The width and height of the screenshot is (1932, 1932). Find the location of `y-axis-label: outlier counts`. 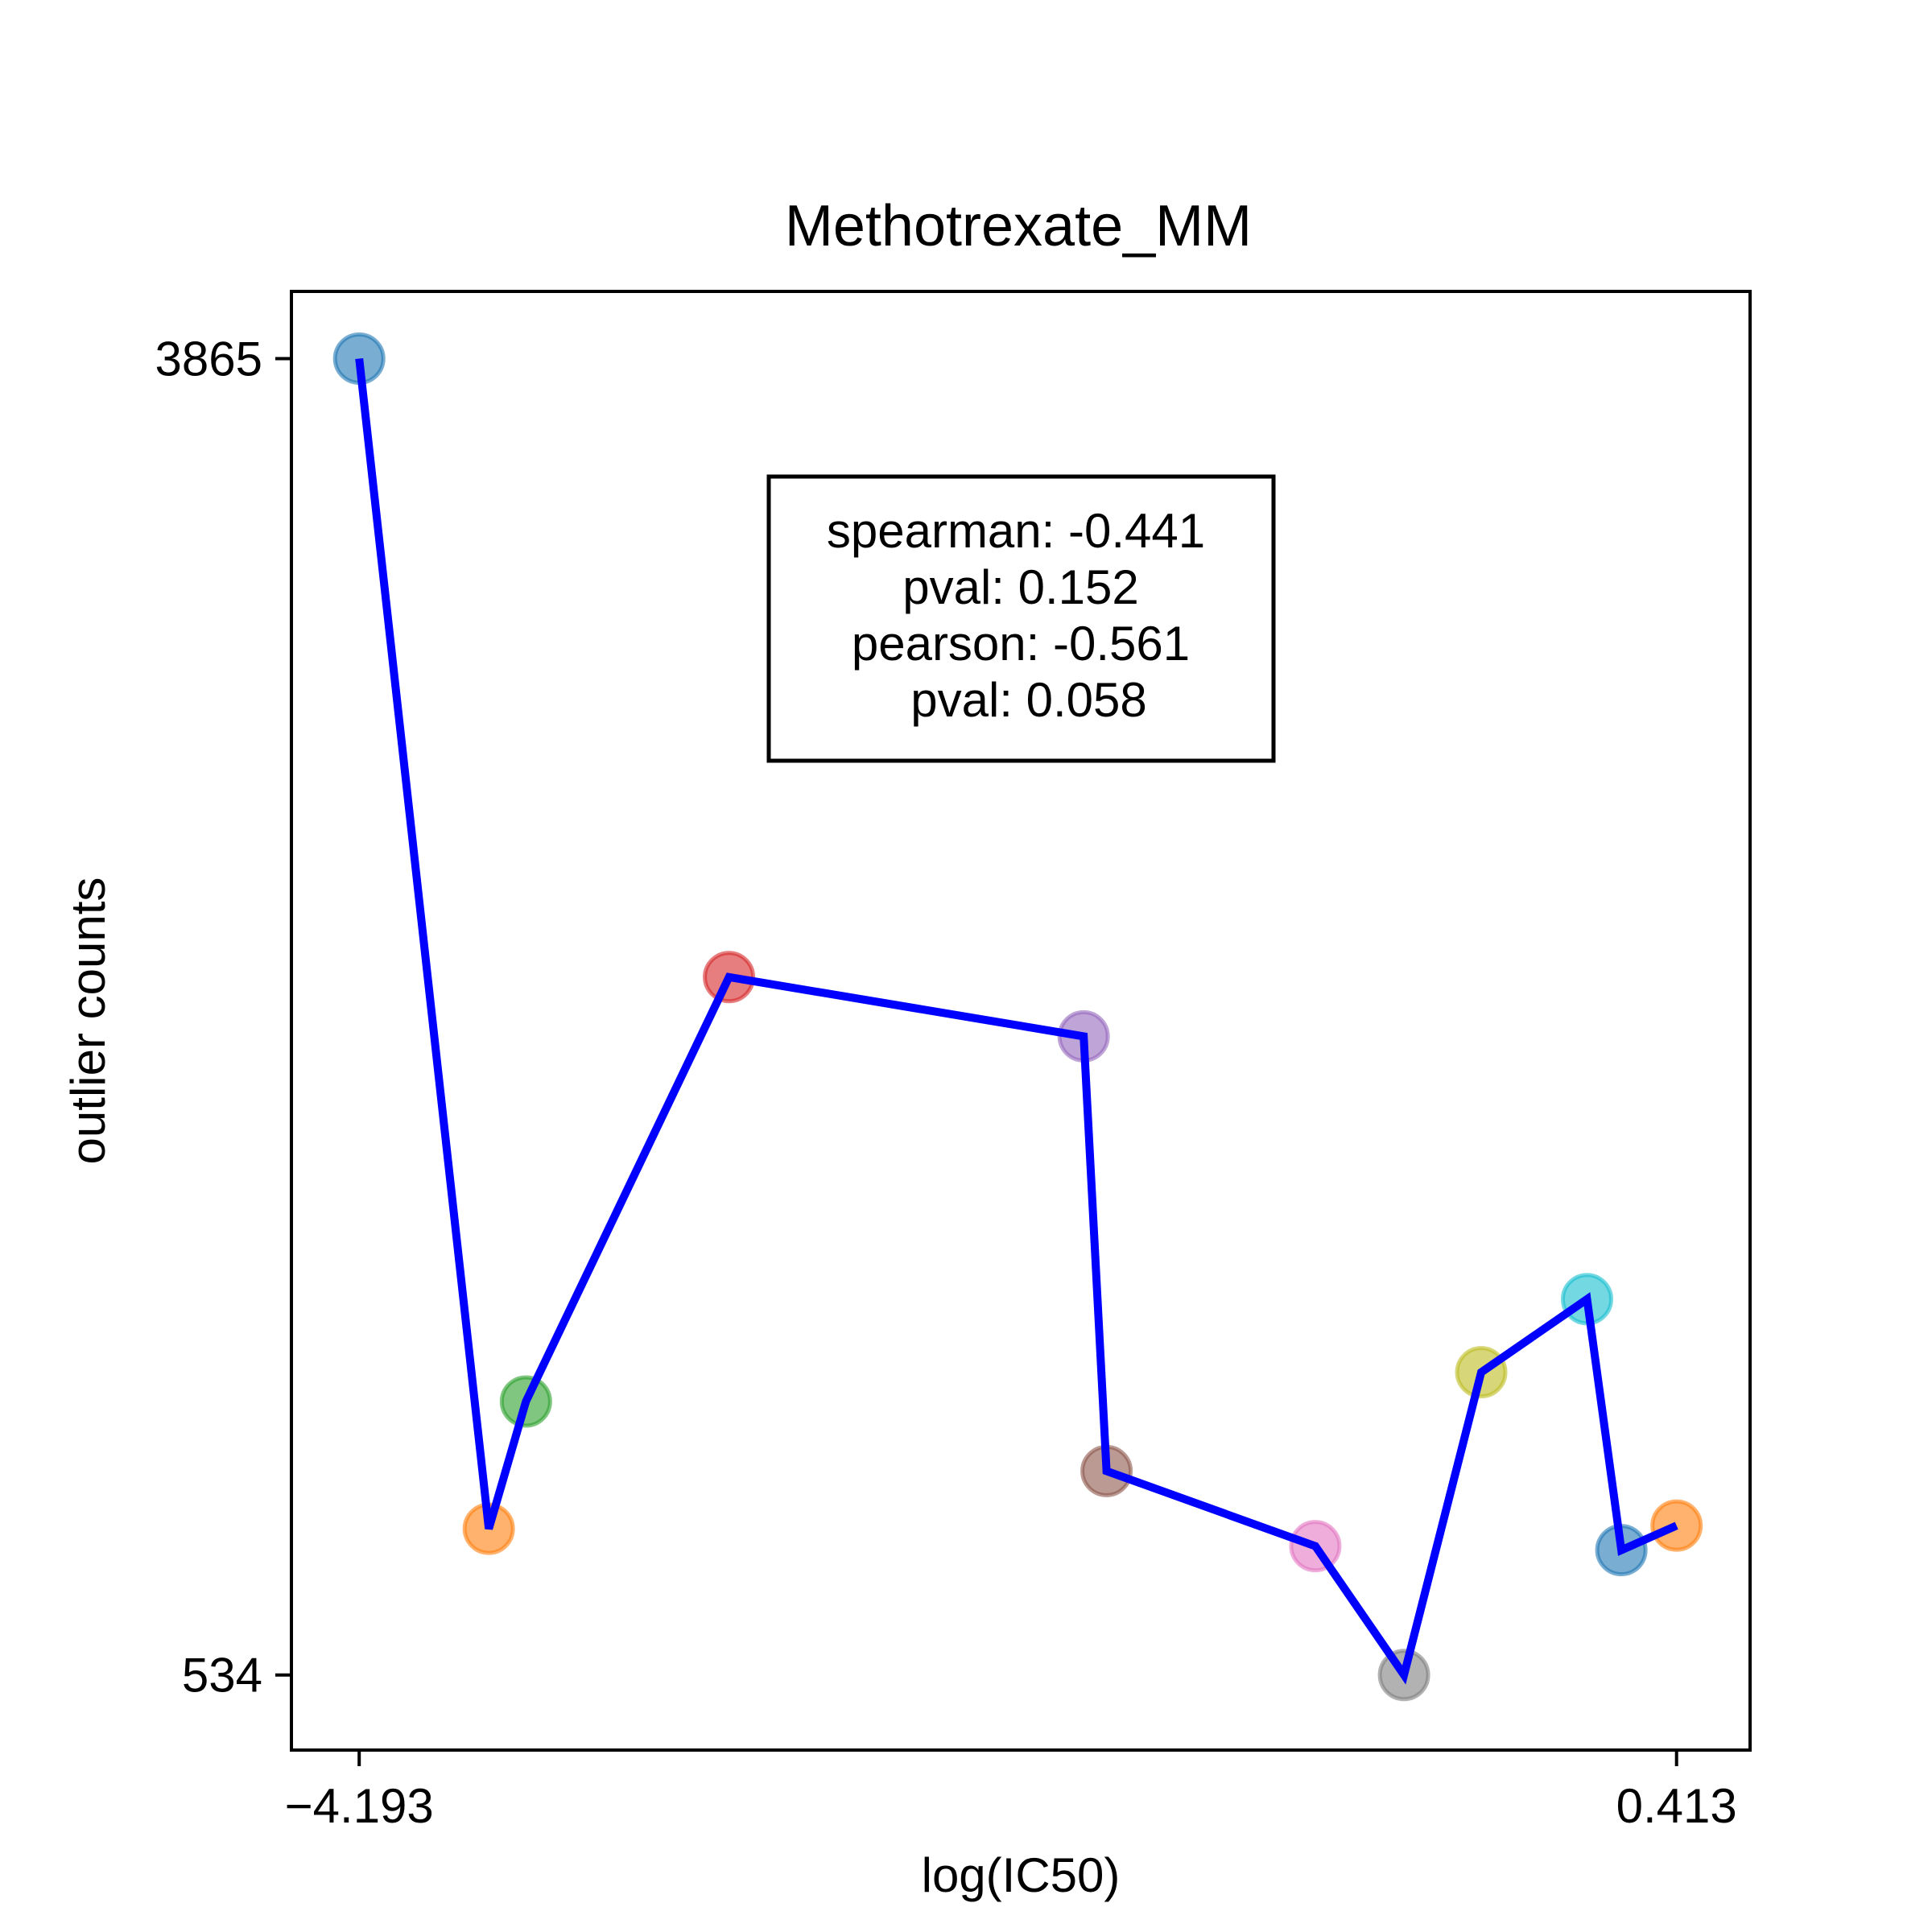

y-axis-label: outlier counts is located at coordinates (88, 1021).